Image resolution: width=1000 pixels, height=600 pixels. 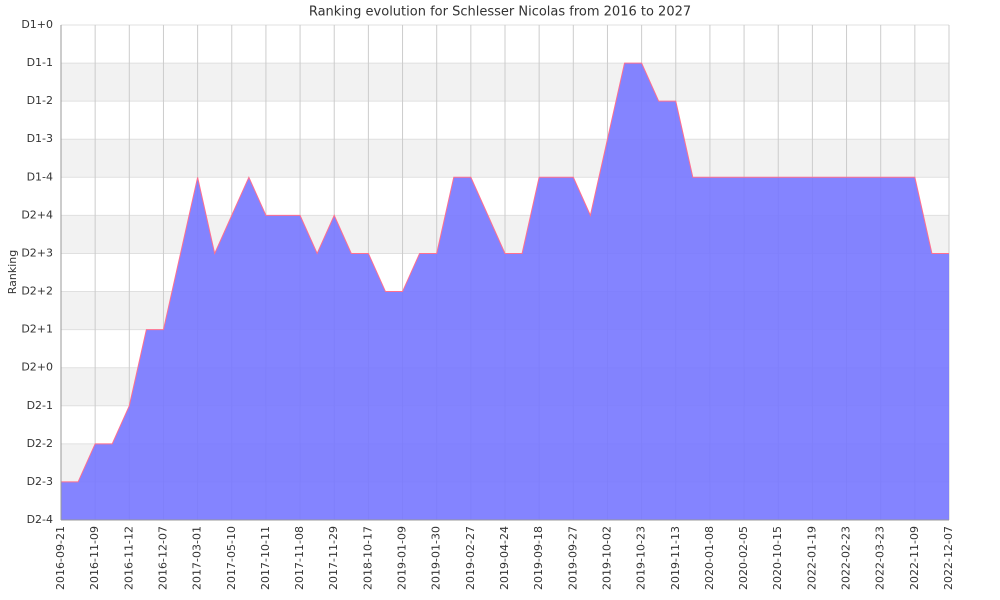 What do you see at coordinates (231, 558) in the screenshot?
I see `x-tick-label: 2017-05-10` at bounding box center [231, 558].